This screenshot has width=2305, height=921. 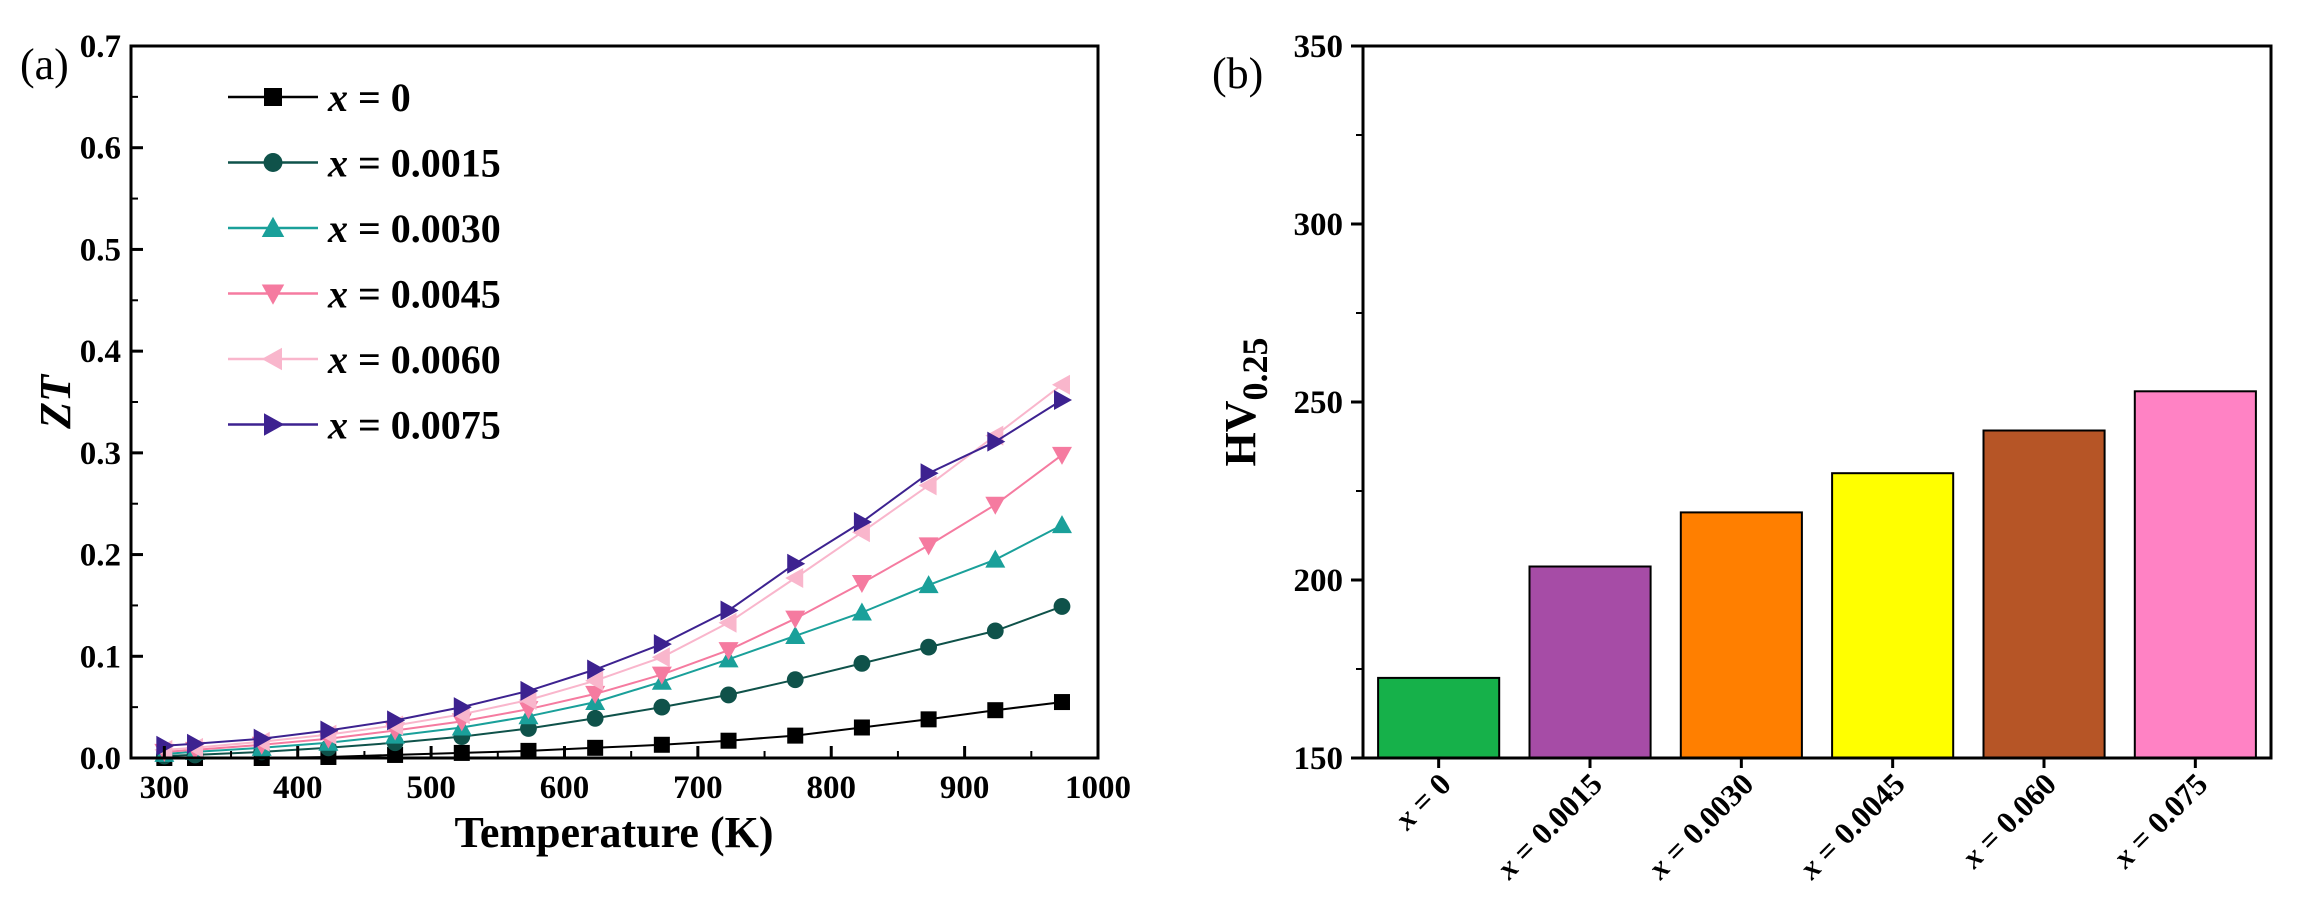 What do you see at coordinates (1319, 225) in the screenshot?
I see `hv-y-tick-label: 300` at bounding box center [1319, 225].